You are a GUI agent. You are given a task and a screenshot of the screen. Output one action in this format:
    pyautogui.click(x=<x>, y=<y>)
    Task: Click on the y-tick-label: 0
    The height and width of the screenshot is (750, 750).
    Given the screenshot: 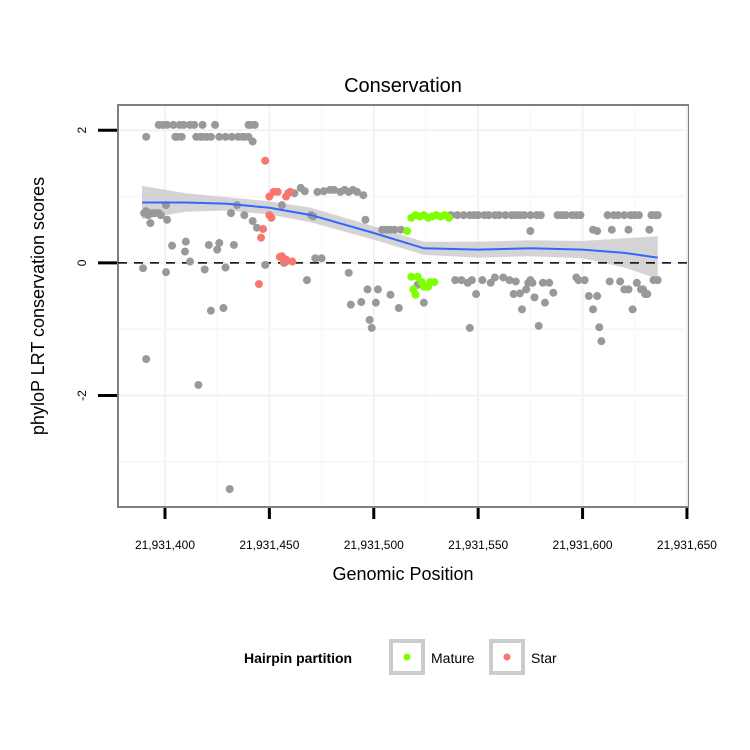 What is the action you would take?
    pyautogui.click(x=82, y=262)
    